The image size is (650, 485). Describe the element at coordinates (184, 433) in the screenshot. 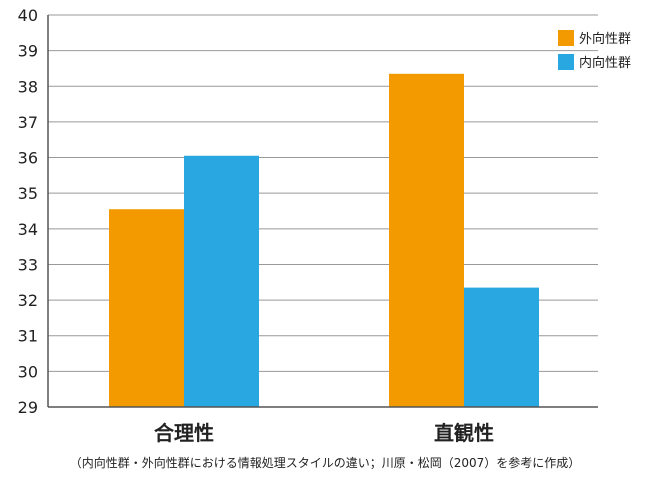

I see `x-category-label: 合理性` at that location.